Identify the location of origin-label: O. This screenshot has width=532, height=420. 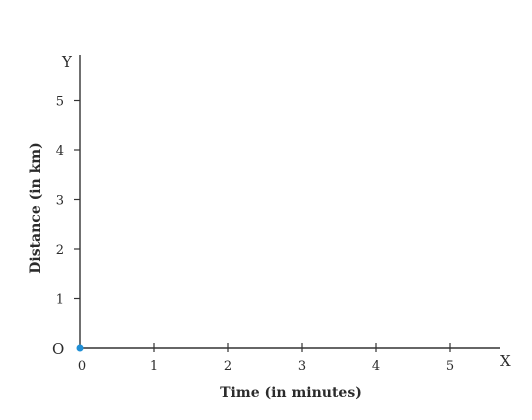
(58, 349).